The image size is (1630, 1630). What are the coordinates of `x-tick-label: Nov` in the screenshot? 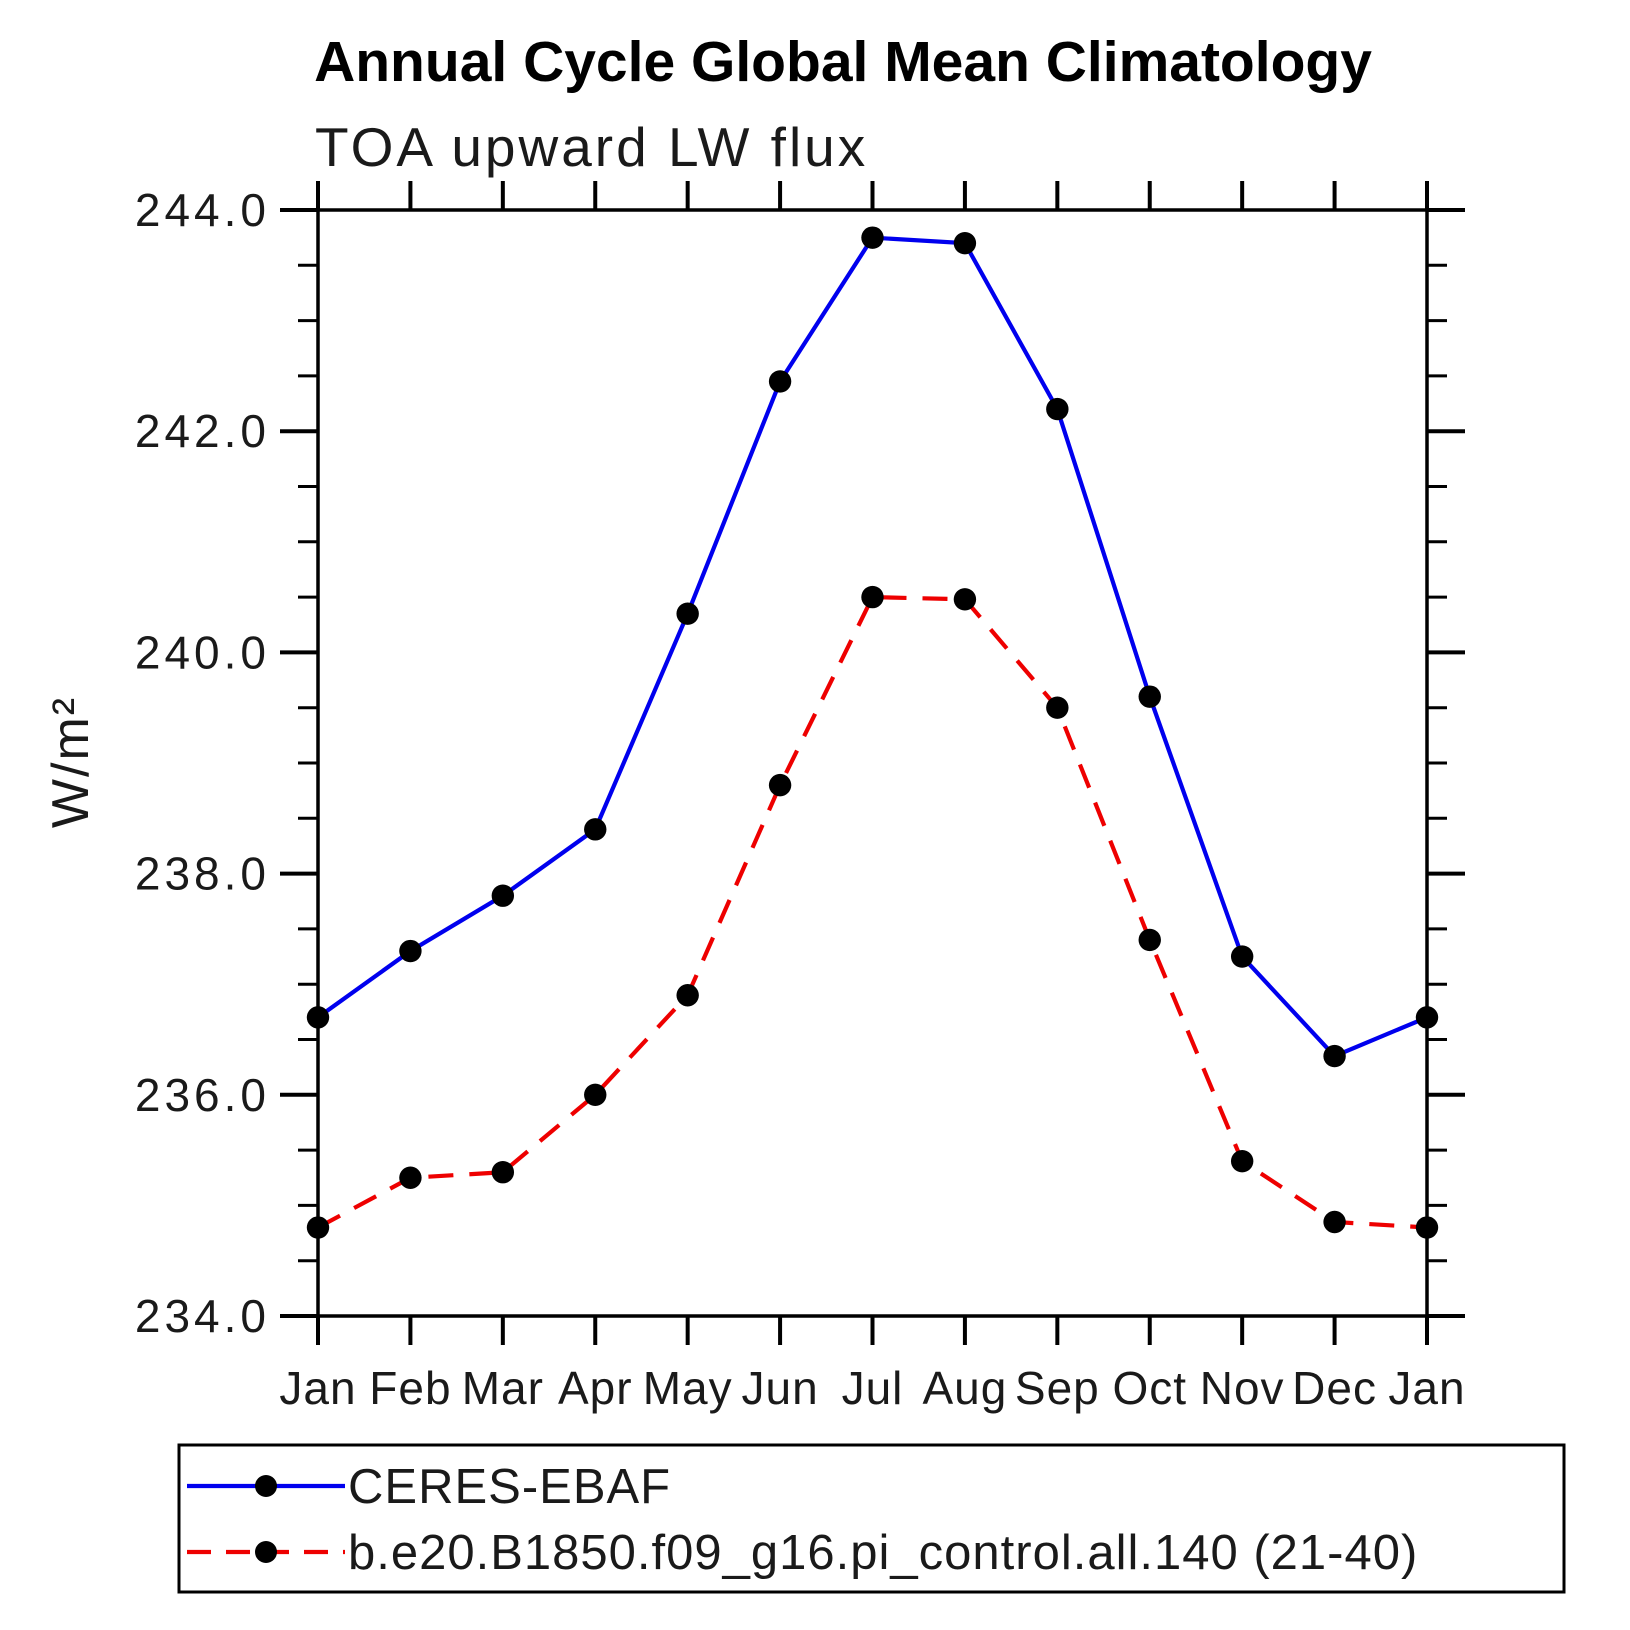 It's located at (1242, 1388).